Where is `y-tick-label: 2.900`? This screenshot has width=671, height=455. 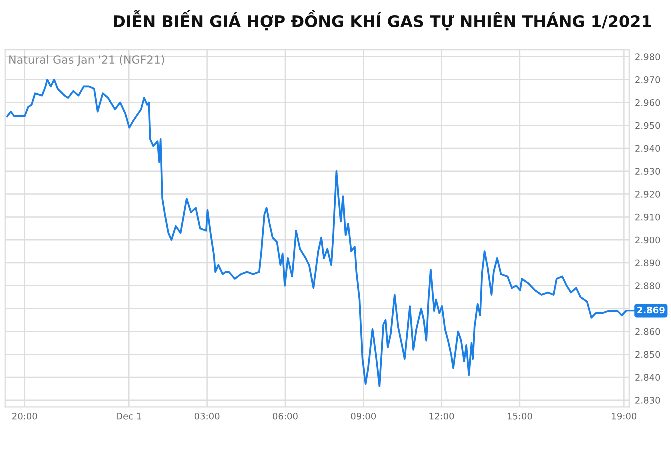 y-tick-label: 2.900 is located at coordinates (648, 240).